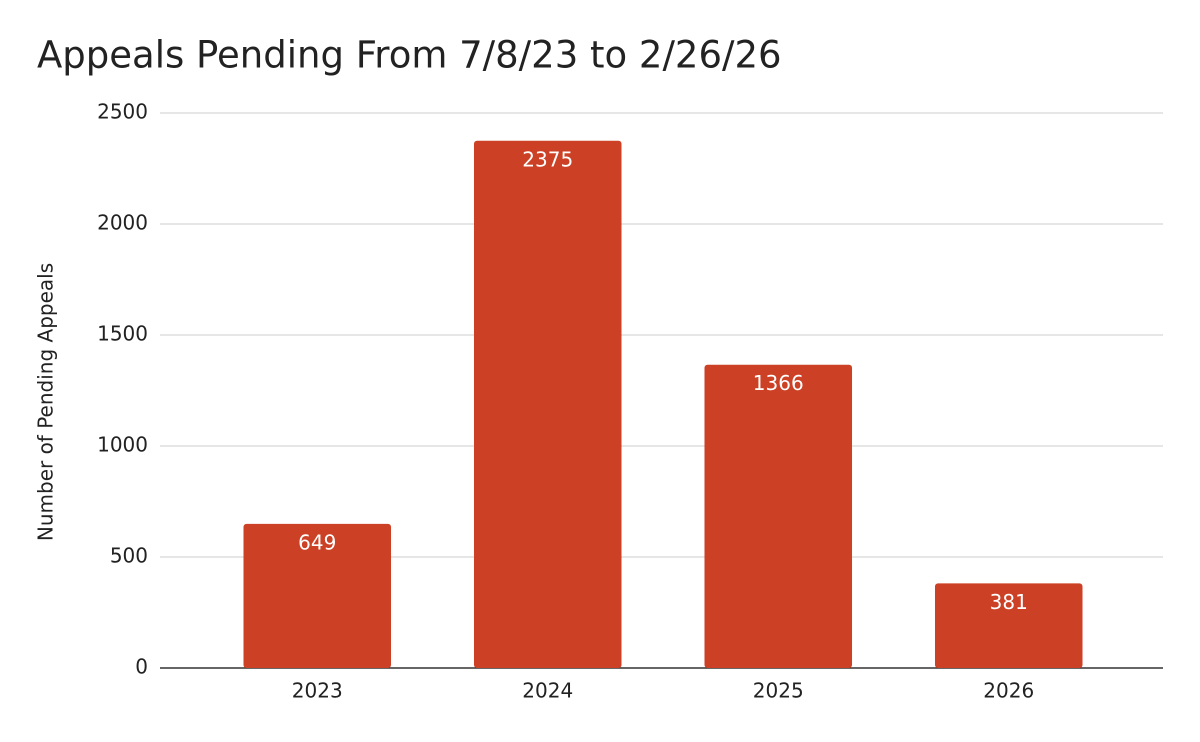  I want to click on data-label: 1366, so click(778, 383).